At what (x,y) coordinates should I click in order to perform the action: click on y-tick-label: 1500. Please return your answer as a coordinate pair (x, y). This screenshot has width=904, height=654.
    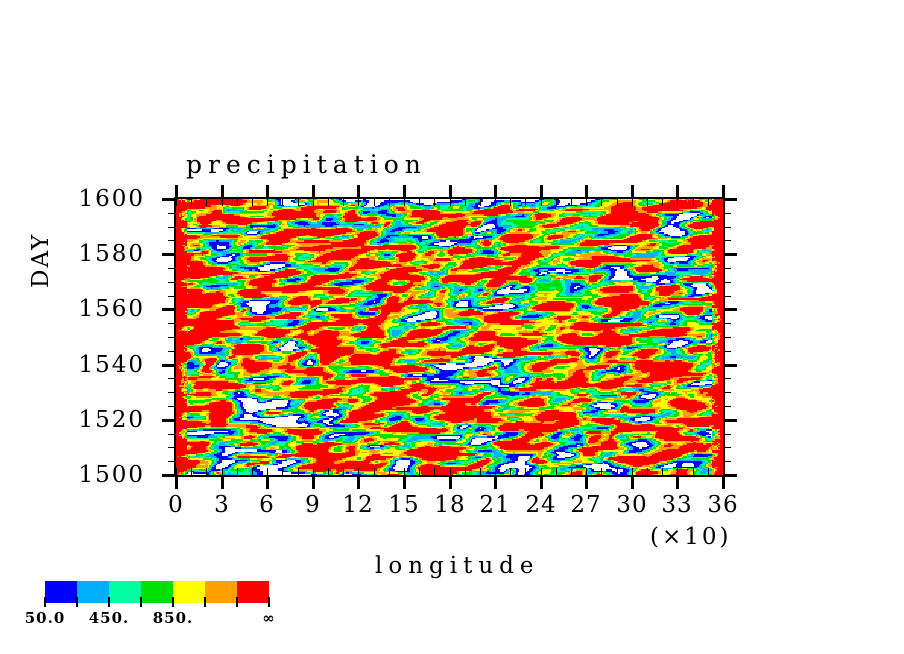
    Looking at the image, I should click on (111, 475).